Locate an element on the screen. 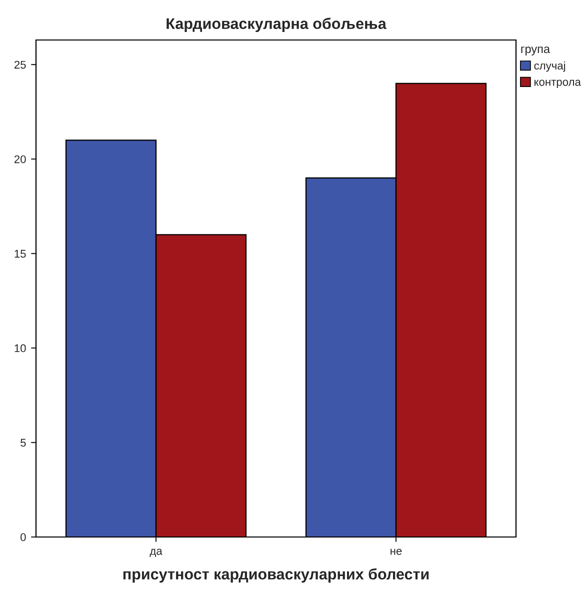  chart-title: Кардиоваскуларна обољења is located at coordinates (276, 25).